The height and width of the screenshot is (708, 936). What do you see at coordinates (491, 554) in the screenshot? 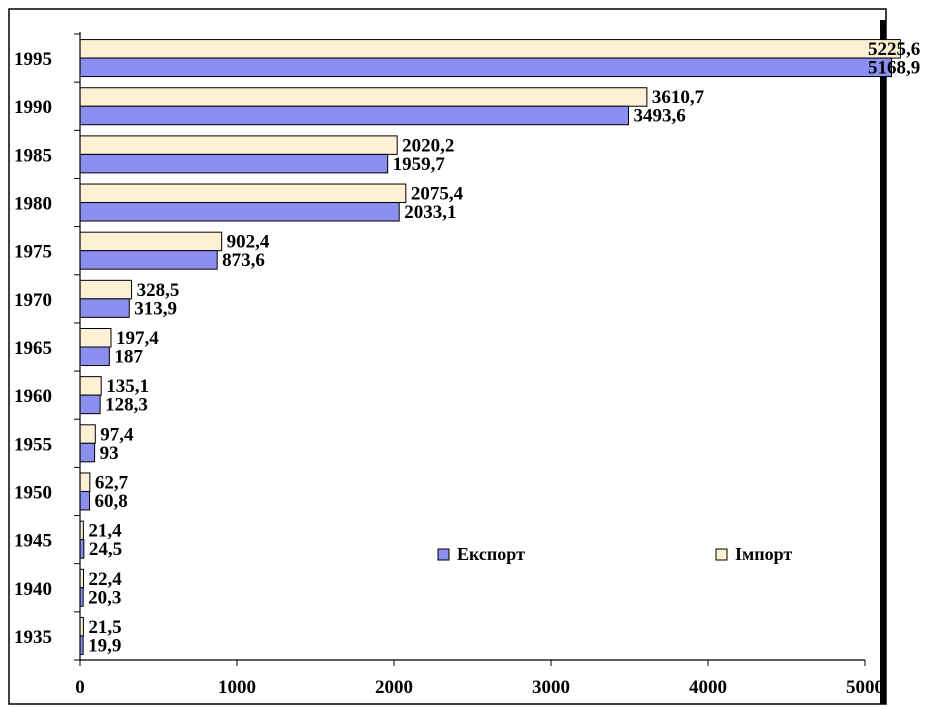
I see `legend-label-export: Експорт` at bounding box center [491, 554].